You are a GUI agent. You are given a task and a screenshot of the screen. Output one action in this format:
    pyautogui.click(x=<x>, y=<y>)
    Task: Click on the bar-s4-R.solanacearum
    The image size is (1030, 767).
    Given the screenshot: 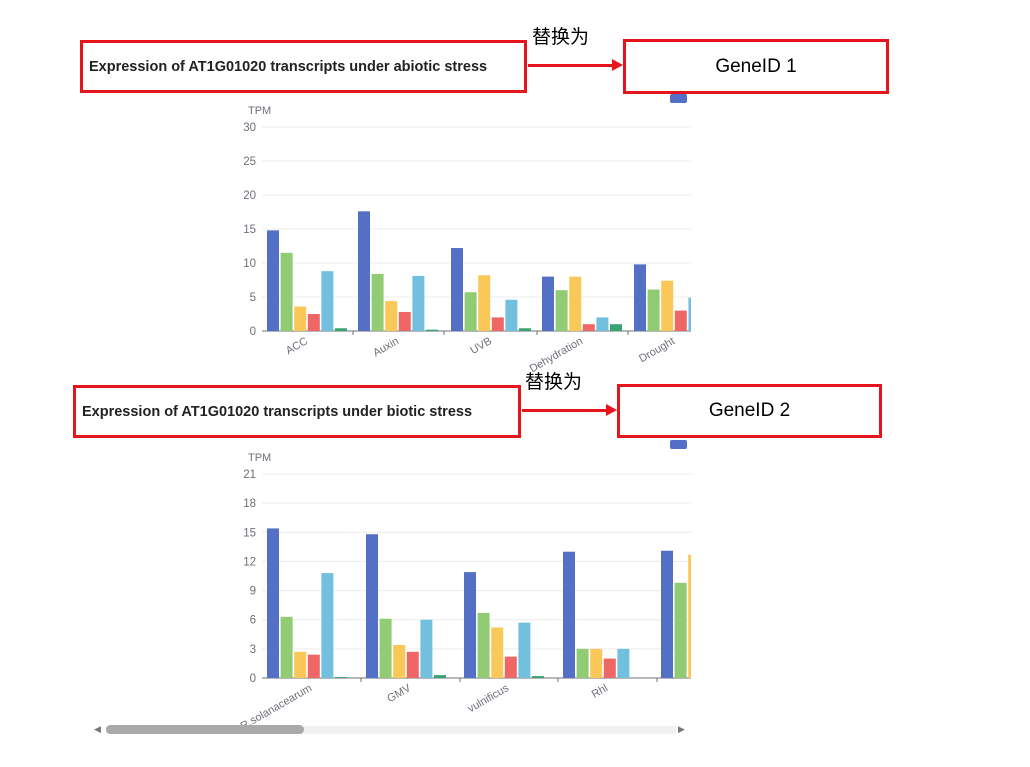 What is the action you would take?
    pyautogui.click(x=313, y=666)
    